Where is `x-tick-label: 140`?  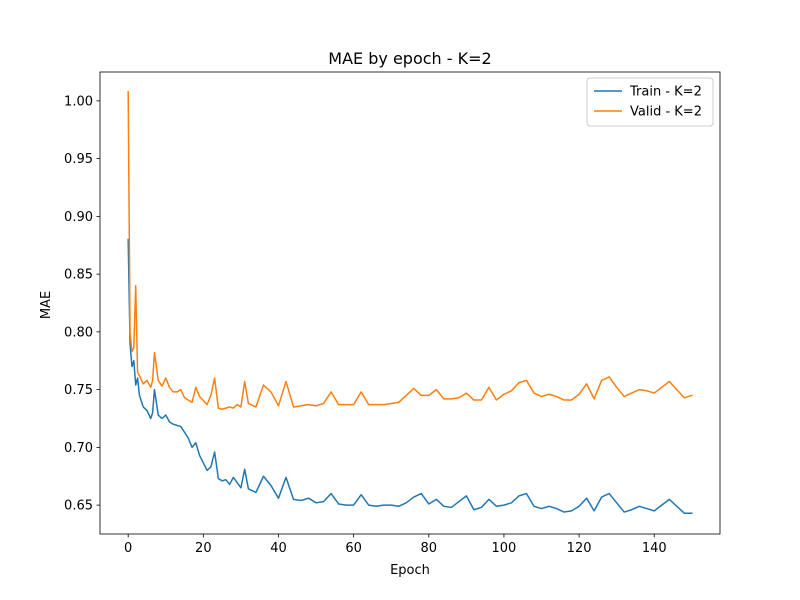 x-tick-label: 140 is located at coordinates (654, 548).